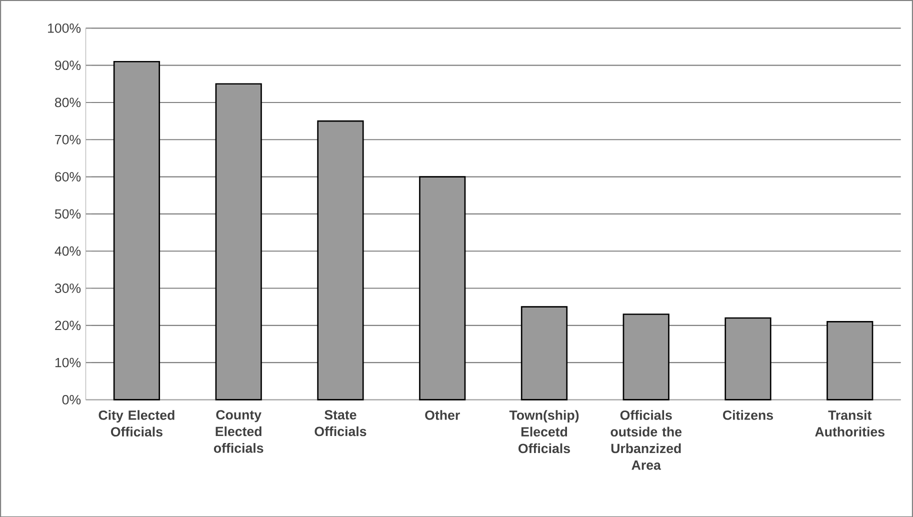 Image resolution: width=913 pixels, height=517 pixels. I want to click on y-tick-label: 90%, so click(68, 65).